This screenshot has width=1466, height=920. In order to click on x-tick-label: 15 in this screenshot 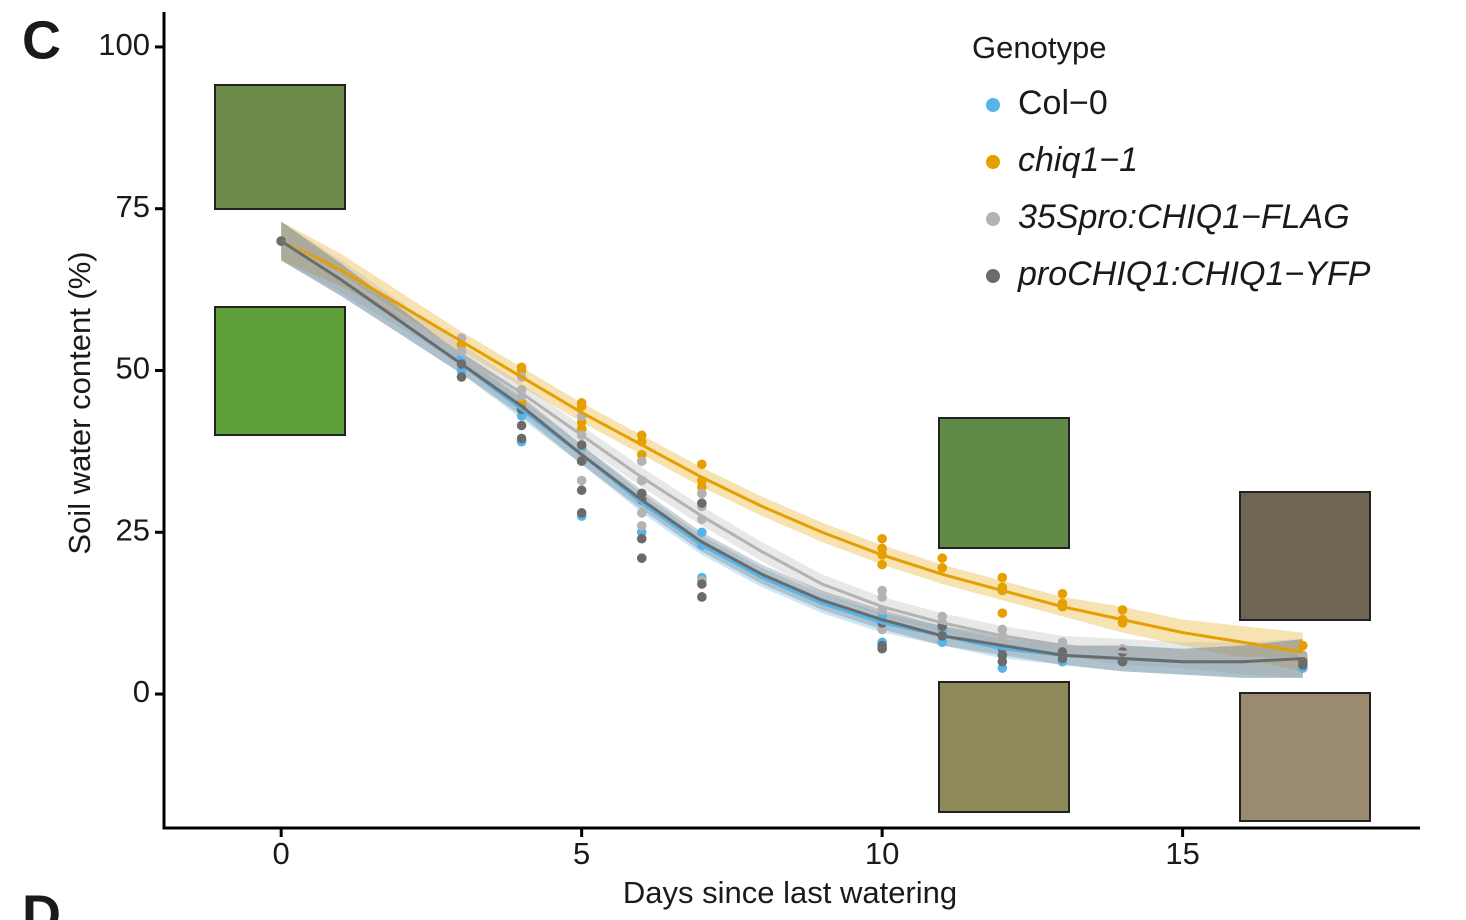, I will do `click(1182, 853)`.